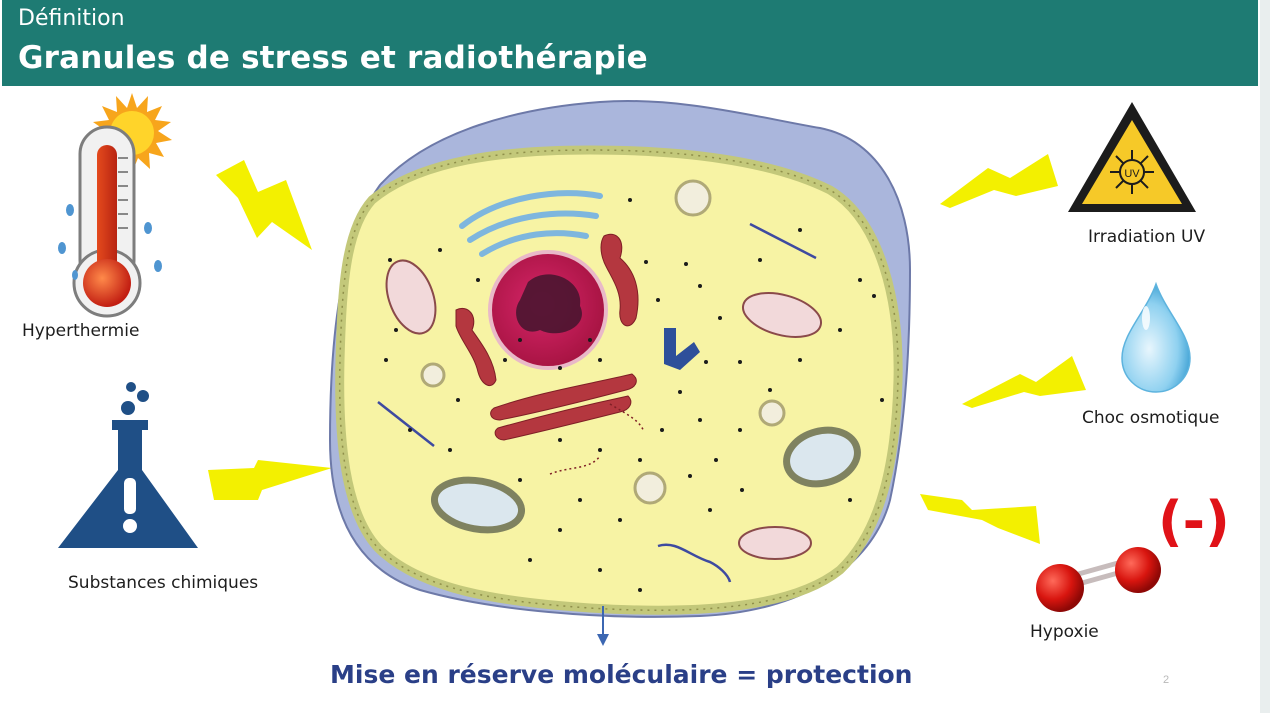  I want to click on flask-warning-icon, so click(128, 465).